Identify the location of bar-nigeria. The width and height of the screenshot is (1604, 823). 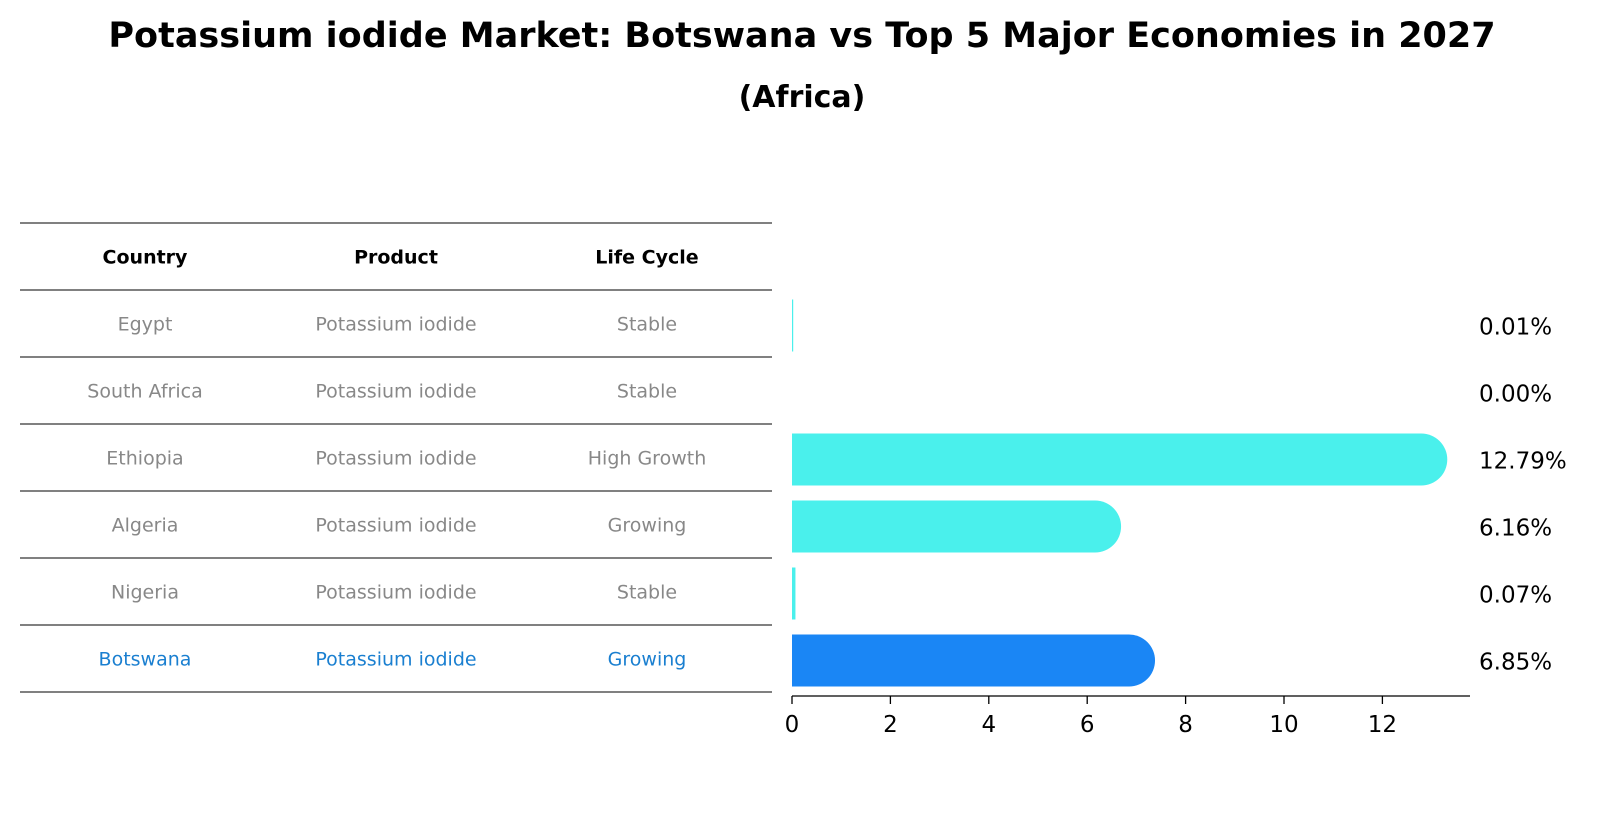
(794, 593).